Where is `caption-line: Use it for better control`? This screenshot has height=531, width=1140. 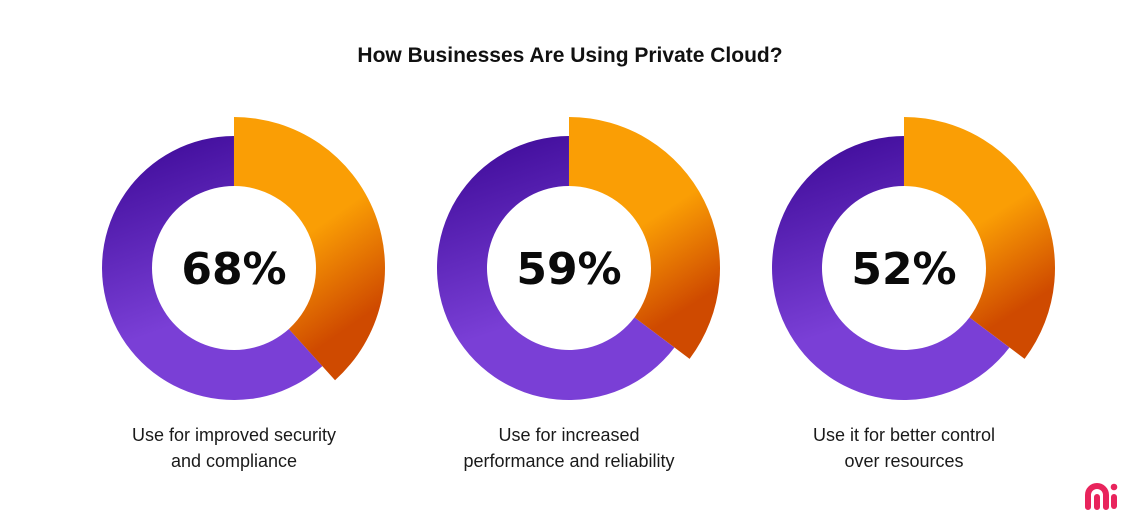 caption-line: Use it for better control is located at coordinates (904, 435).